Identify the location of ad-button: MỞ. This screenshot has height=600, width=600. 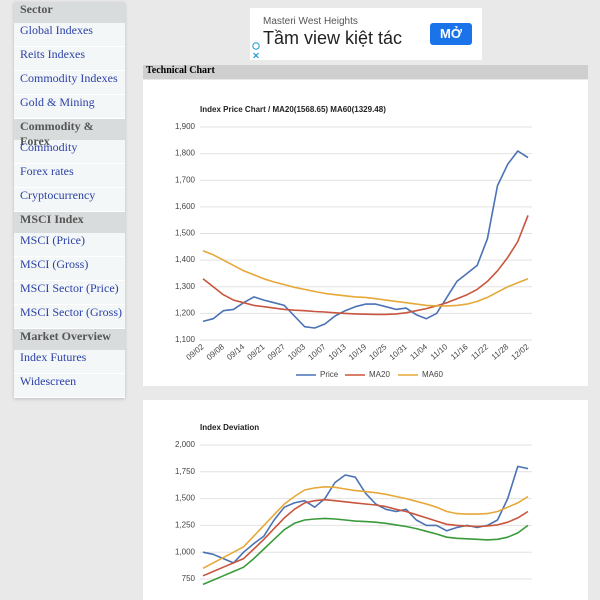
(451, 34).